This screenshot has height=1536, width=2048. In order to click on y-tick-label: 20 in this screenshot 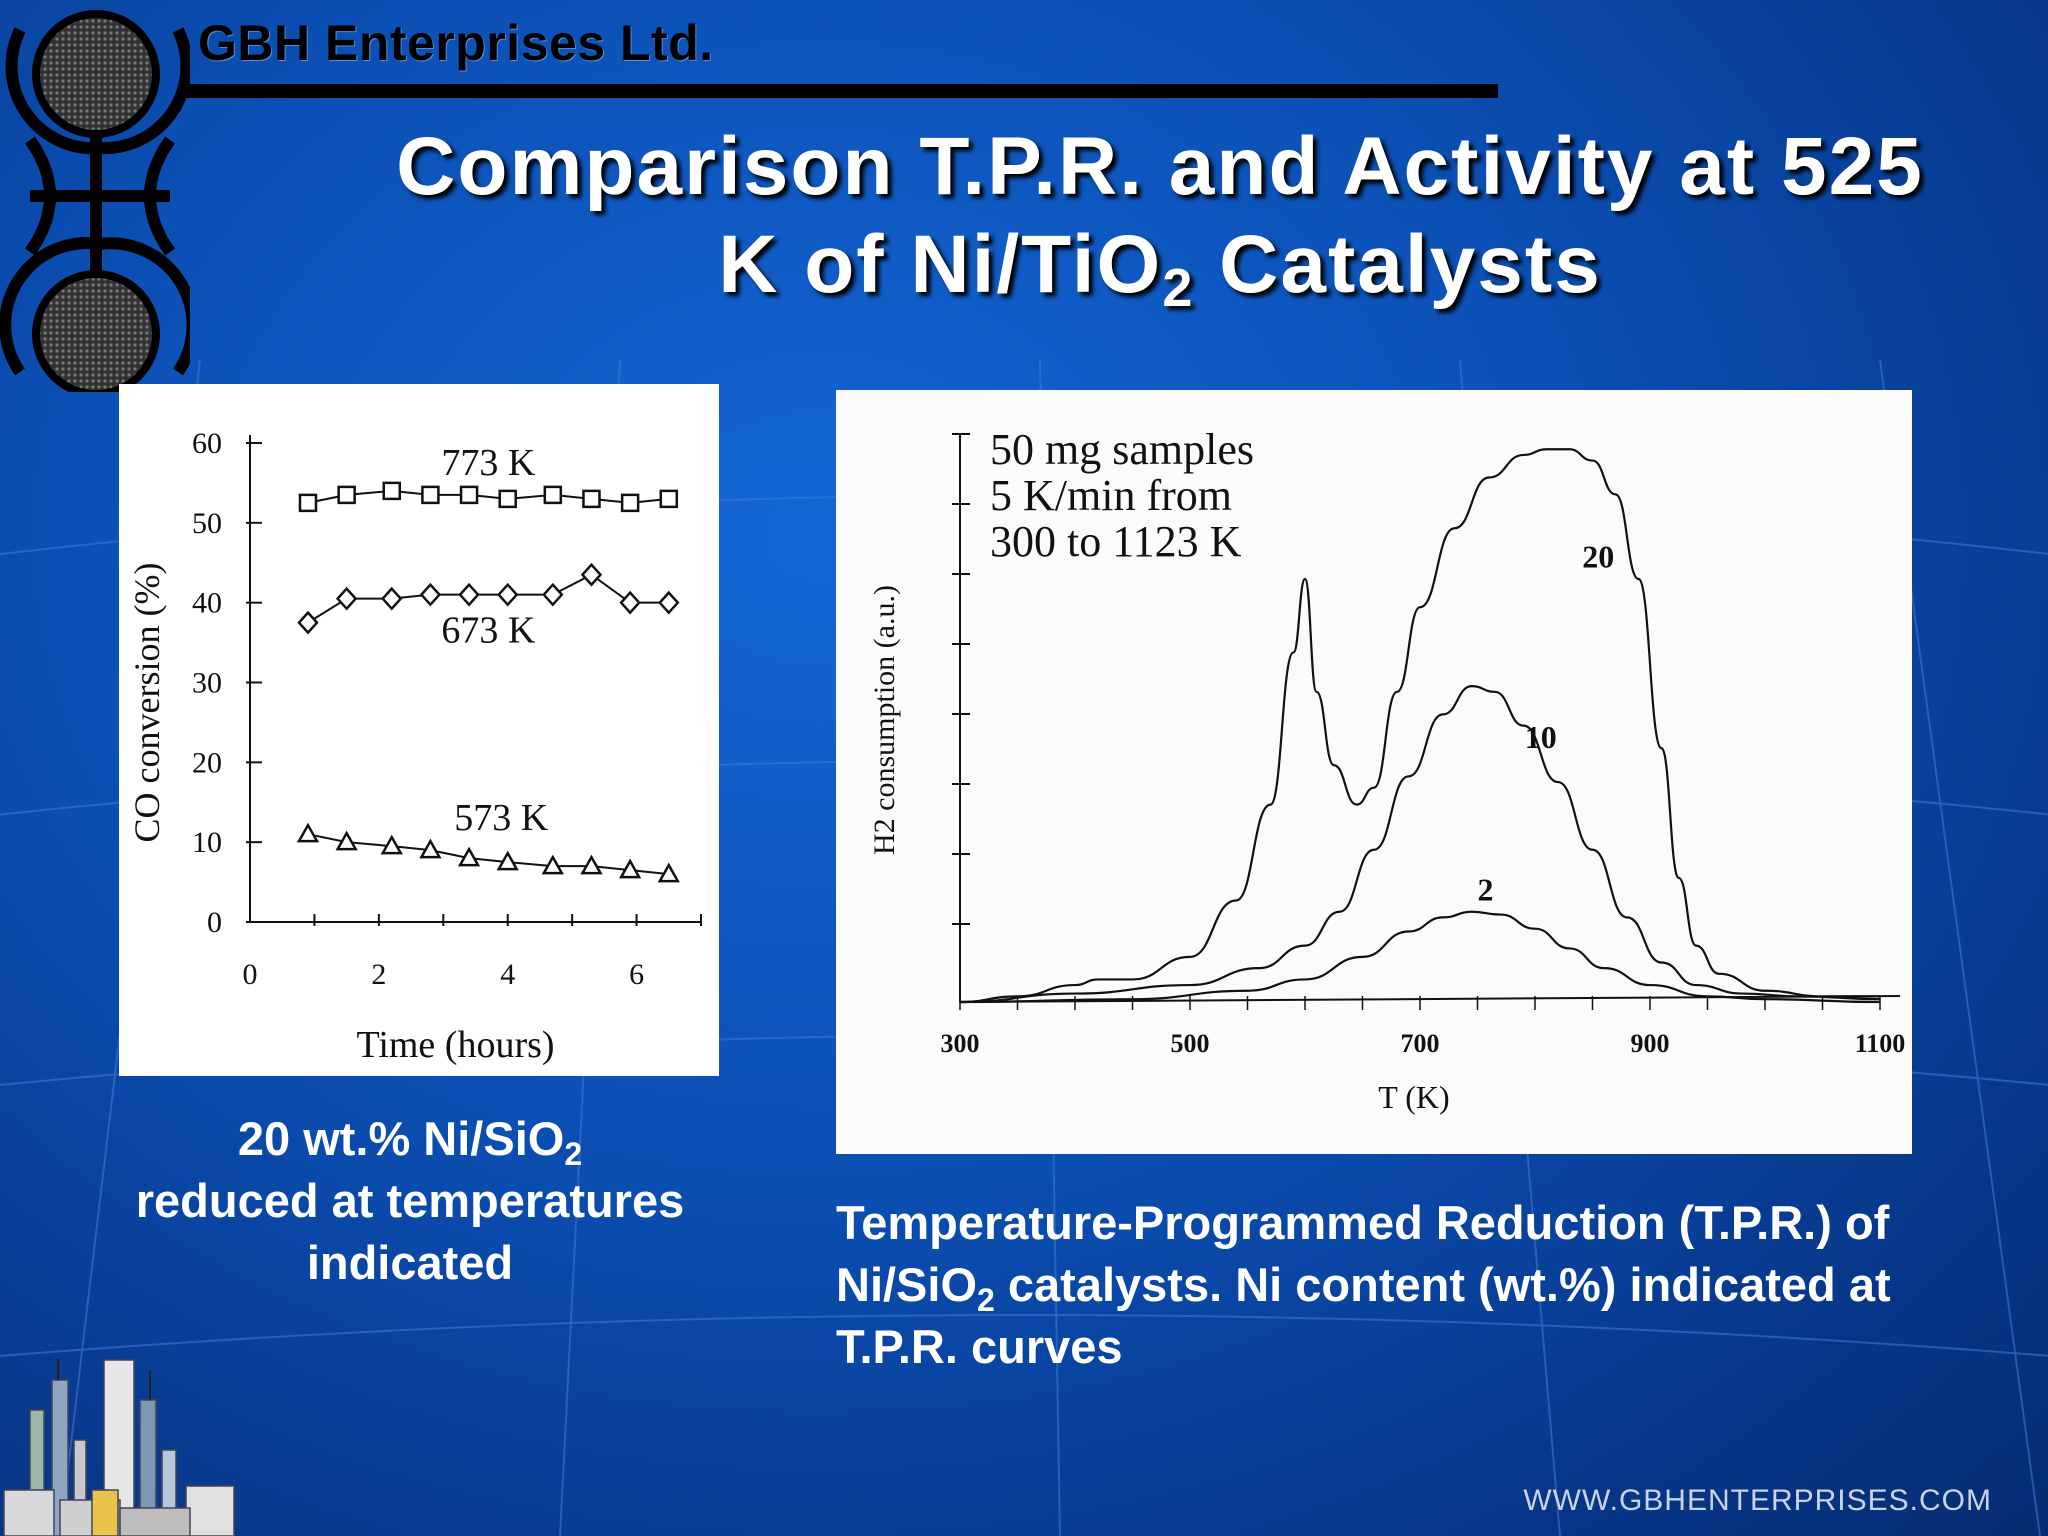, I will do `click(207, 762)`.